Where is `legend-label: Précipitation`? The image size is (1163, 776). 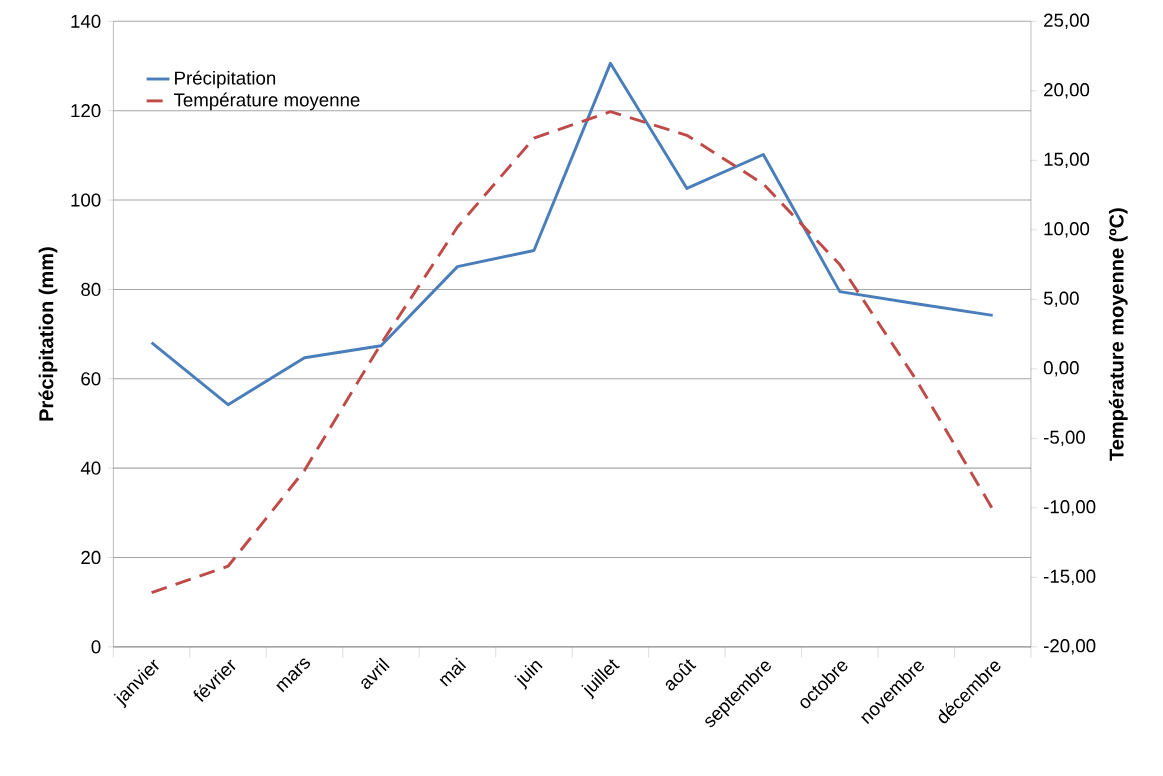
legend-label: Précipitation is located at coordinates (225, 79).